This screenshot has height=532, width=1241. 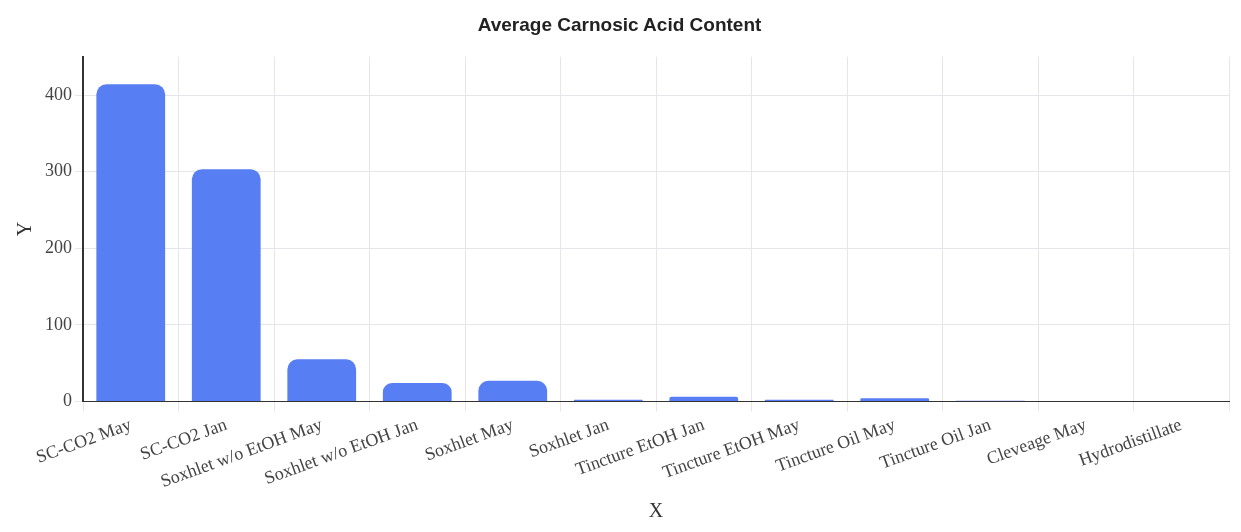 What do you see at coordinates (656, 510) in the screenshot?
I see `x-axis-title: X` at bounding box center [656, 510].